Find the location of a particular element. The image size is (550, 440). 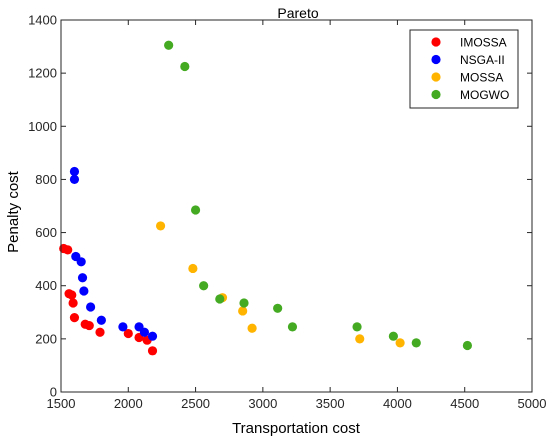

x-tick-label: 3500 is located at coordinates (330, 403).